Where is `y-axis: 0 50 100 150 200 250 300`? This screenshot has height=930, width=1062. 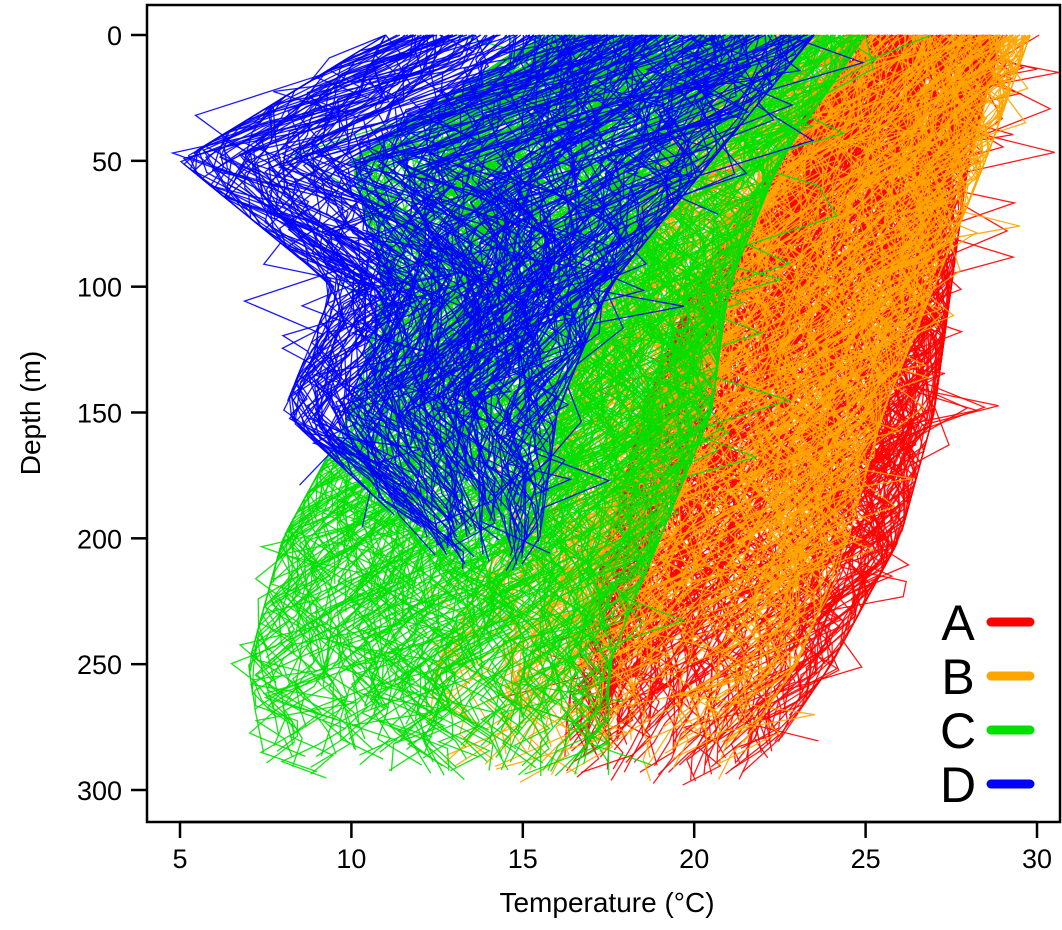 y-axis: 0 50 100 150 200 250 300 is located at coordinates (112, 413).